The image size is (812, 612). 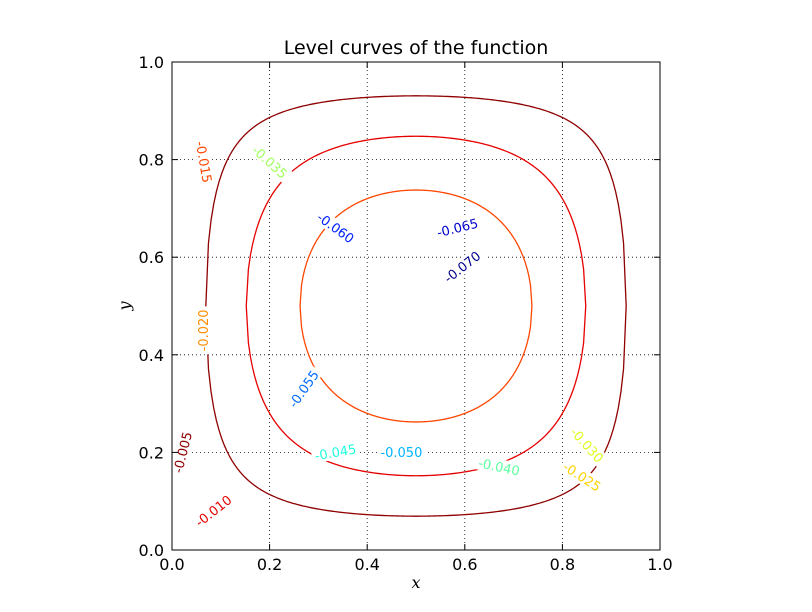 What do you see at coordinates (416, 48) in the screenshot?
I see `chart-title: Level curves of the function` at bounding box center [416, 48].